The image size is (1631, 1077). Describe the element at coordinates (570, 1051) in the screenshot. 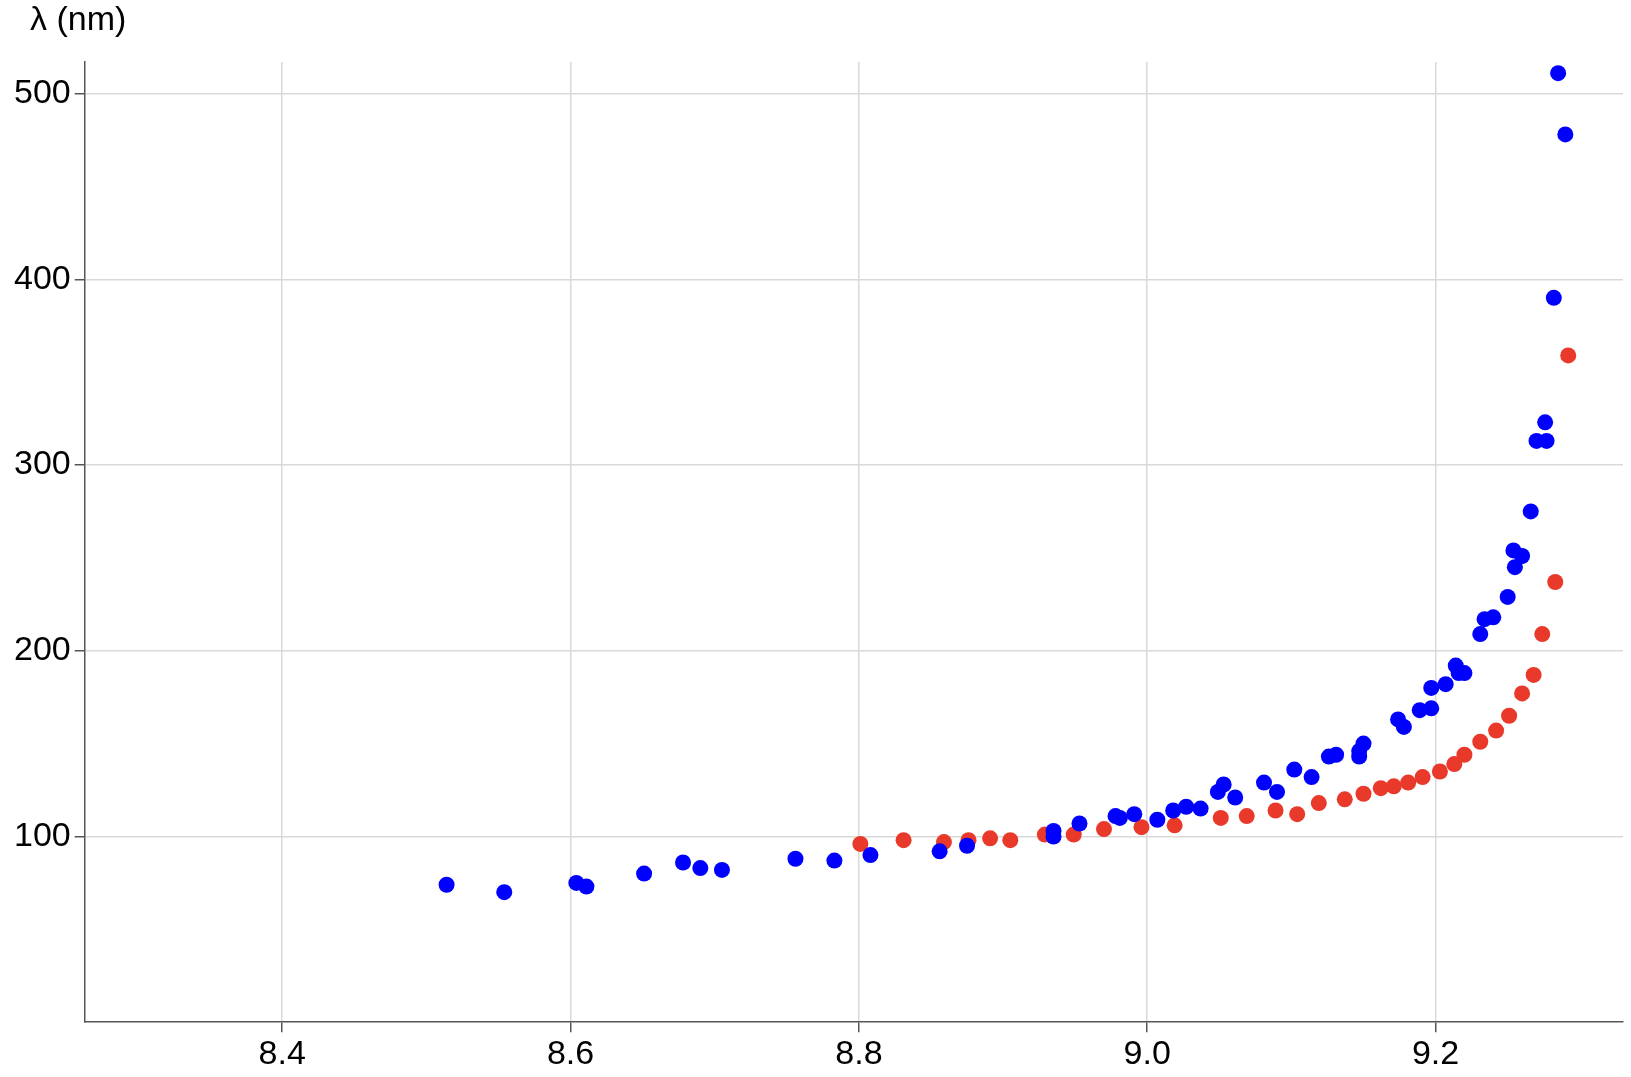

I see `x-tick-label: 8.6` at that location.